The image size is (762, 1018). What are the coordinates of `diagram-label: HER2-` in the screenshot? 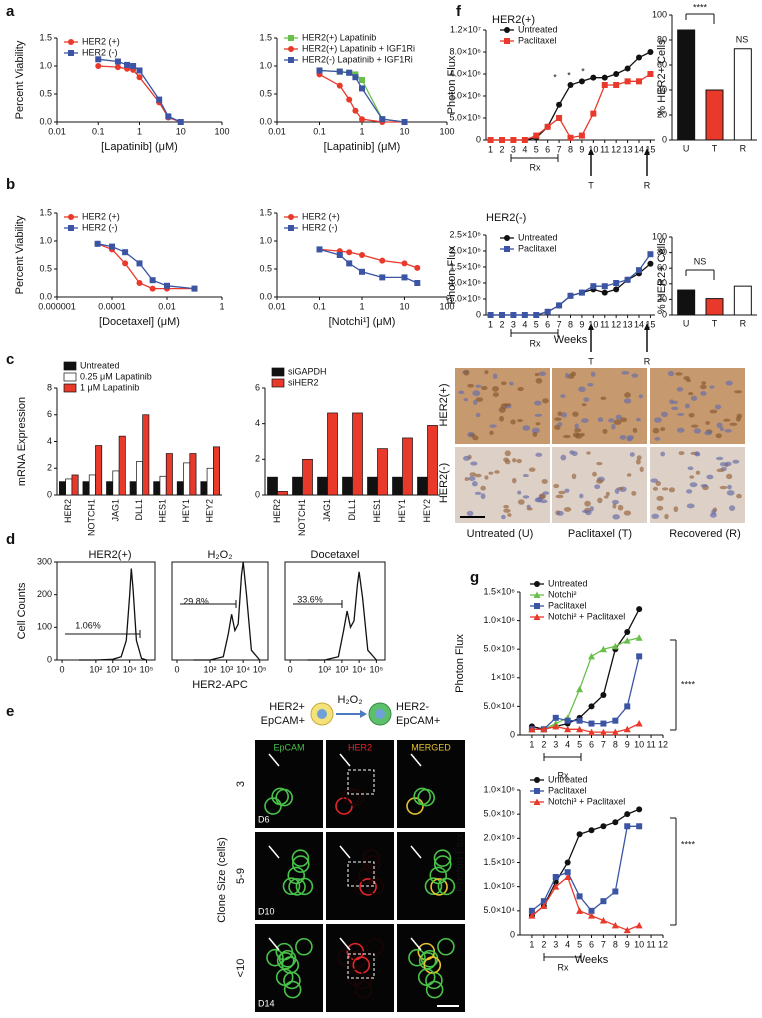 It's located at (412, 707).